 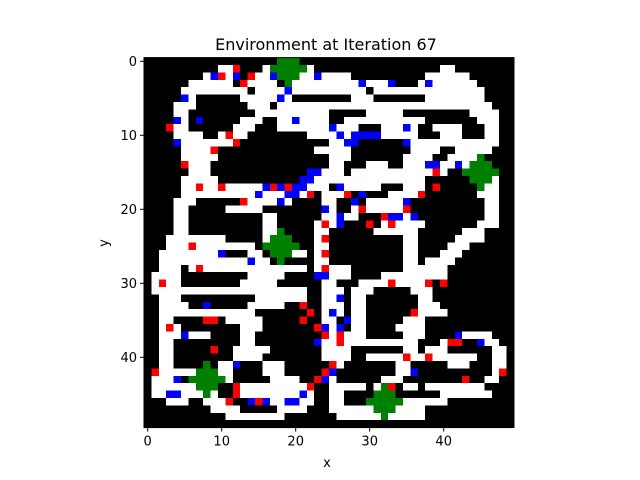 I want to click on y-axis-label: y, so click(x=104, y=243).